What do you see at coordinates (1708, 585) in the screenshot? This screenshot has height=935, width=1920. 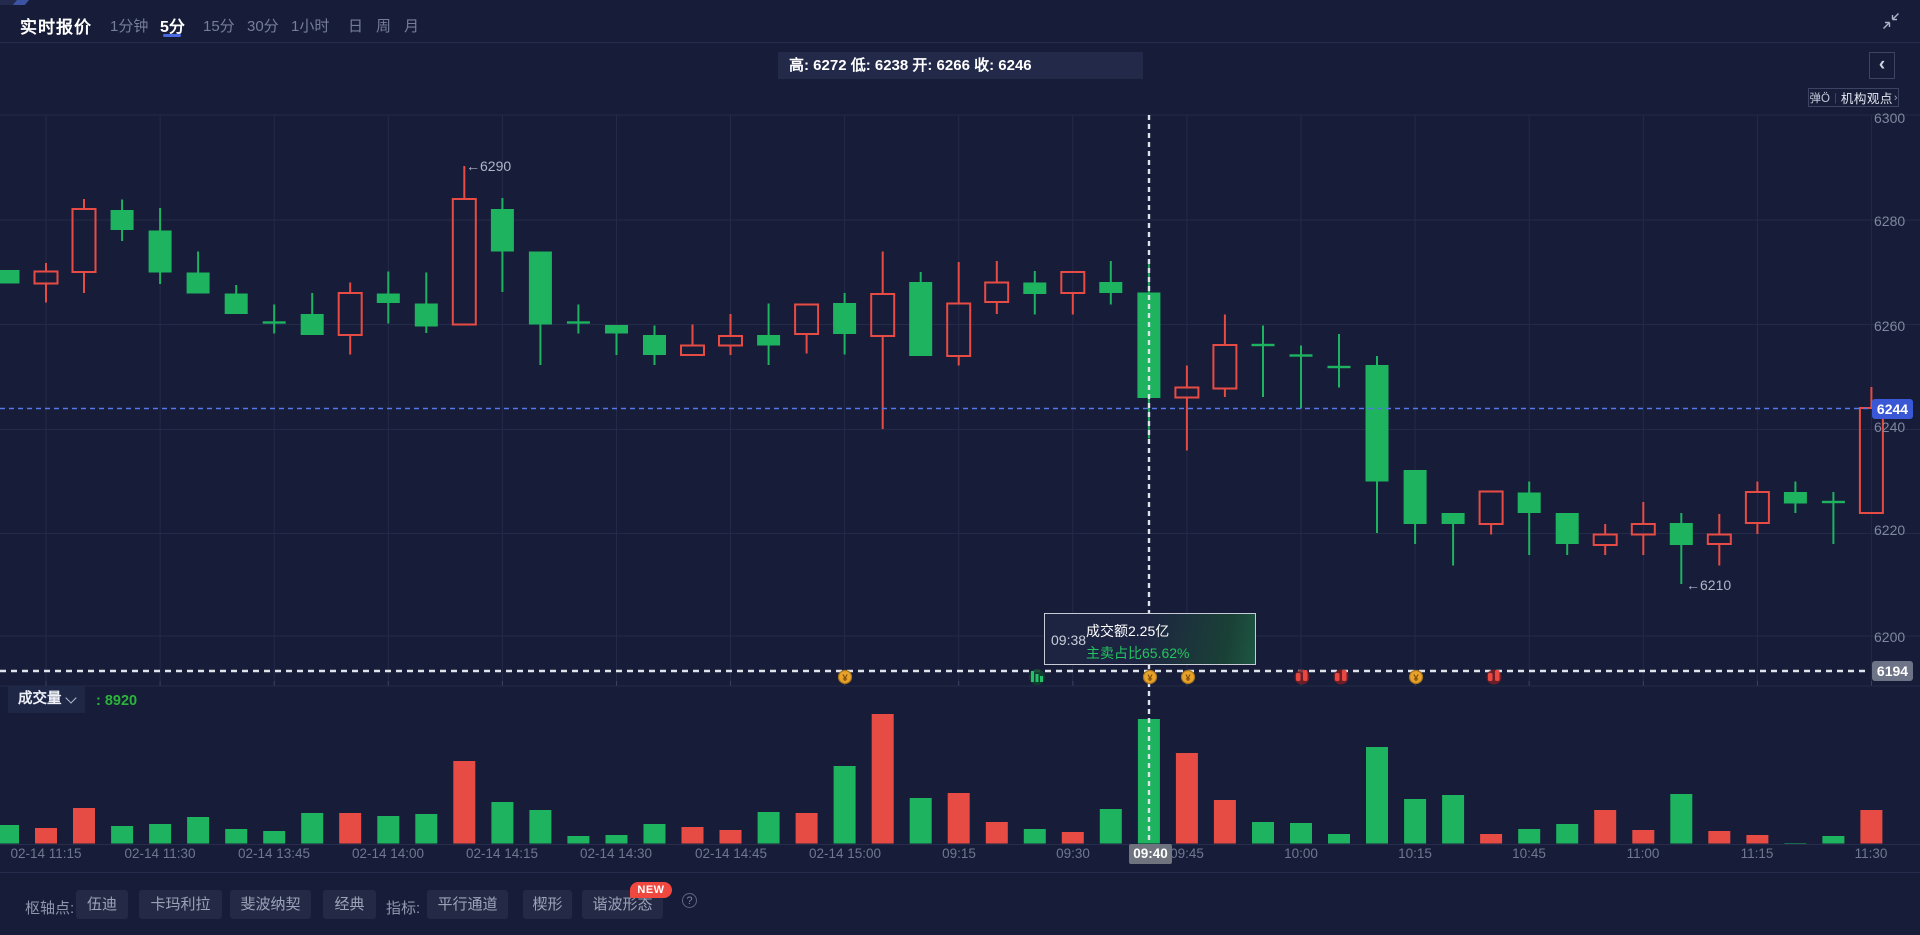 I see `svg-text: ←6210` at bounding box center [1708, 585].